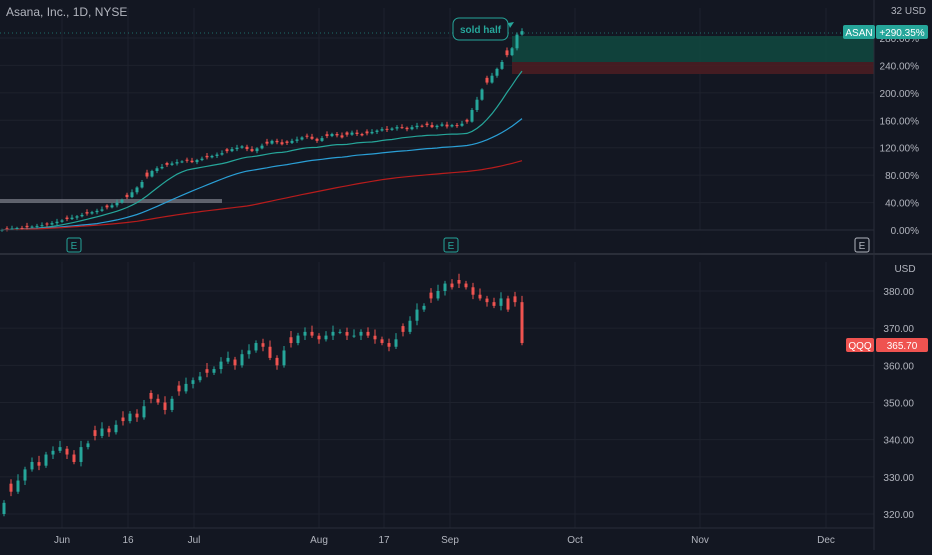 Image resolution: width=932 pixels, height=555 pixels. Describe the element at coordinates (511, 25) in the screenshot. I see `annotation-pointer` at that location.